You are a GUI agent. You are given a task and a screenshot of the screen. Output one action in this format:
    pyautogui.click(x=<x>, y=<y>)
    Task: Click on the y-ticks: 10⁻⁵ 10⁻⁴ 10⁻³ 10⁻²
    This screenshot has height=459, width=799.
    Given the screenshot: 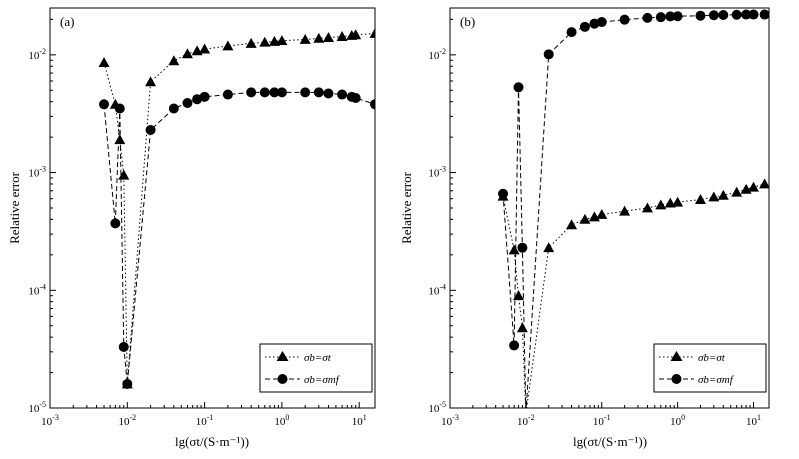 What is the action you would take?
    pyautogui.click(x=442, y=216)
    